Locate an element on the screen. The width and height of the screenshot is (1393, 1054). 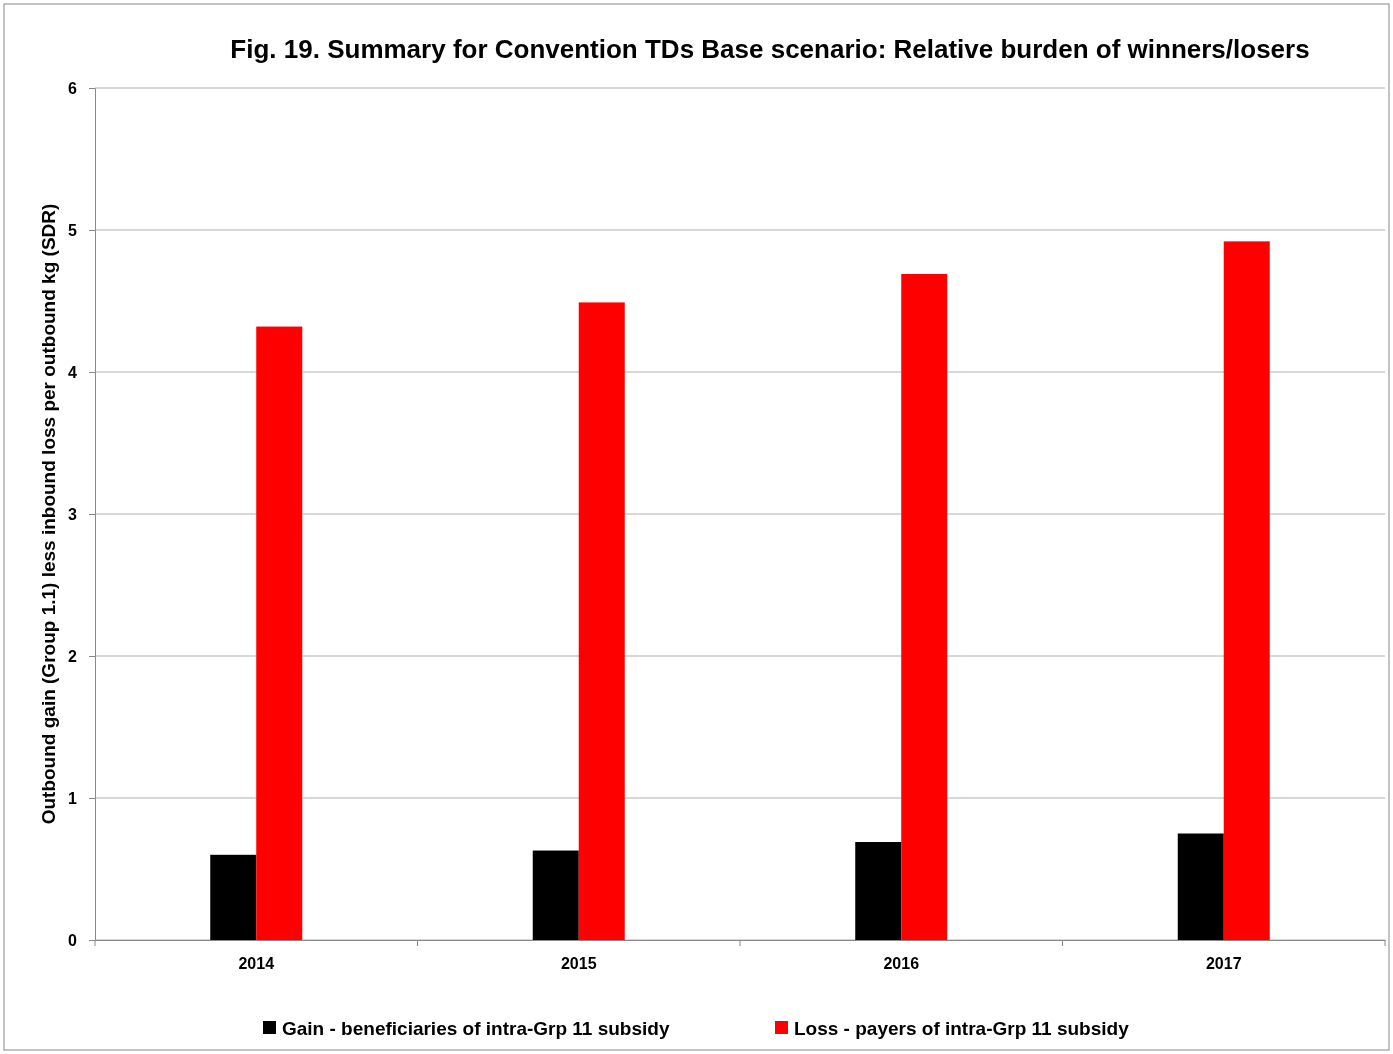
x-tick-label: 2014 is located at coordinates (256, 964).